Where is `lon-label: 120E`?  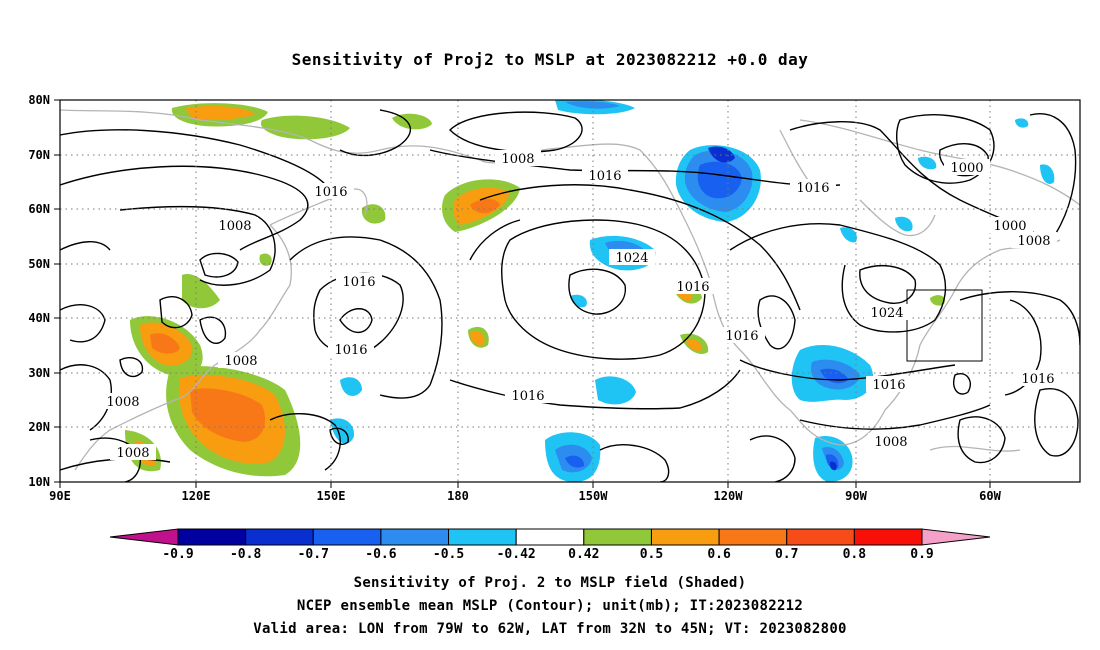 lon-label: 120E is located at coordinates (196, 496).